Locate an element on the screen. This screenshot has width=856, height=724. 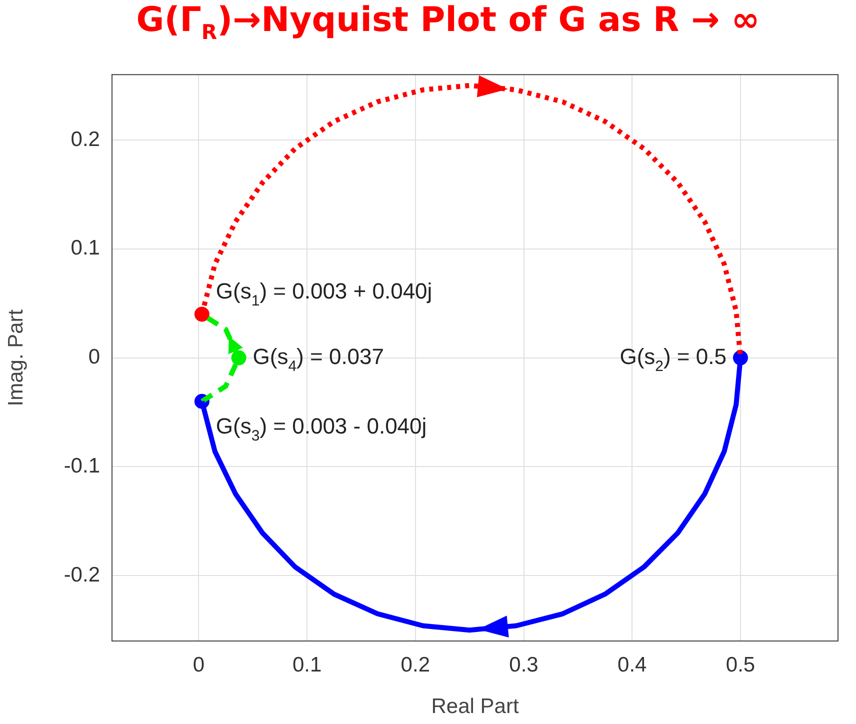
y-tick-label: 0 is located at coordinates (94, 357).